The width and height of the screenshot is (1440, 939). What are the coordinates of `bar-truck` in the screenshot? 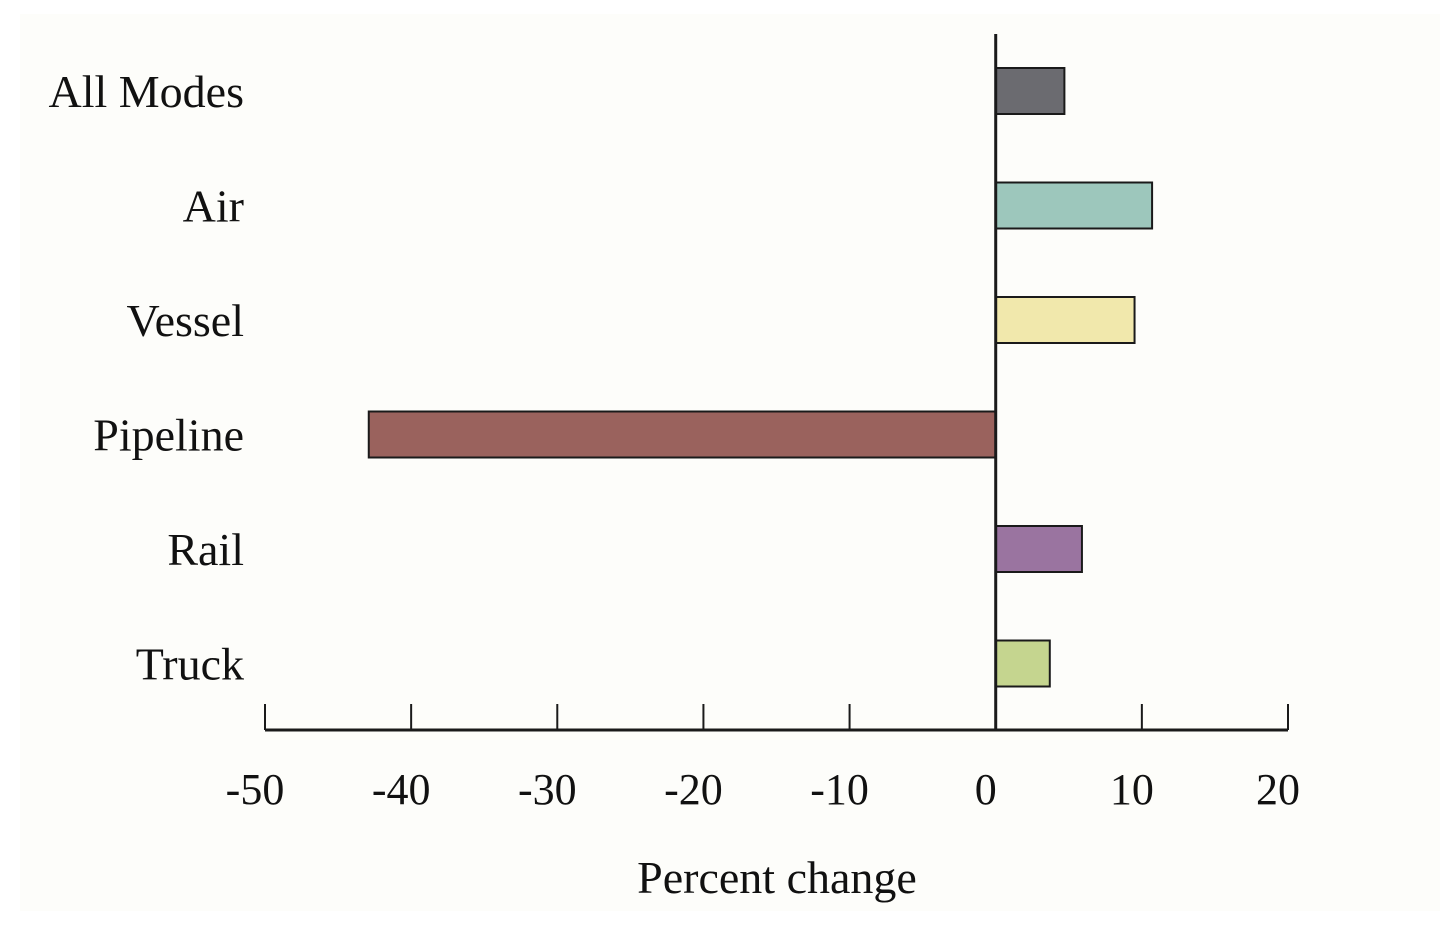 It's located at (1022, 663).